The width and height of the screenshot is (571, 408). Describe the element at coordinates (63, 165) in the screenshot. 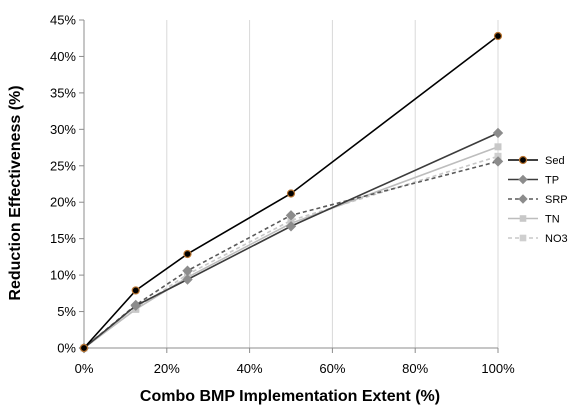

I see `y-tick-label-5: 25%` at that location.